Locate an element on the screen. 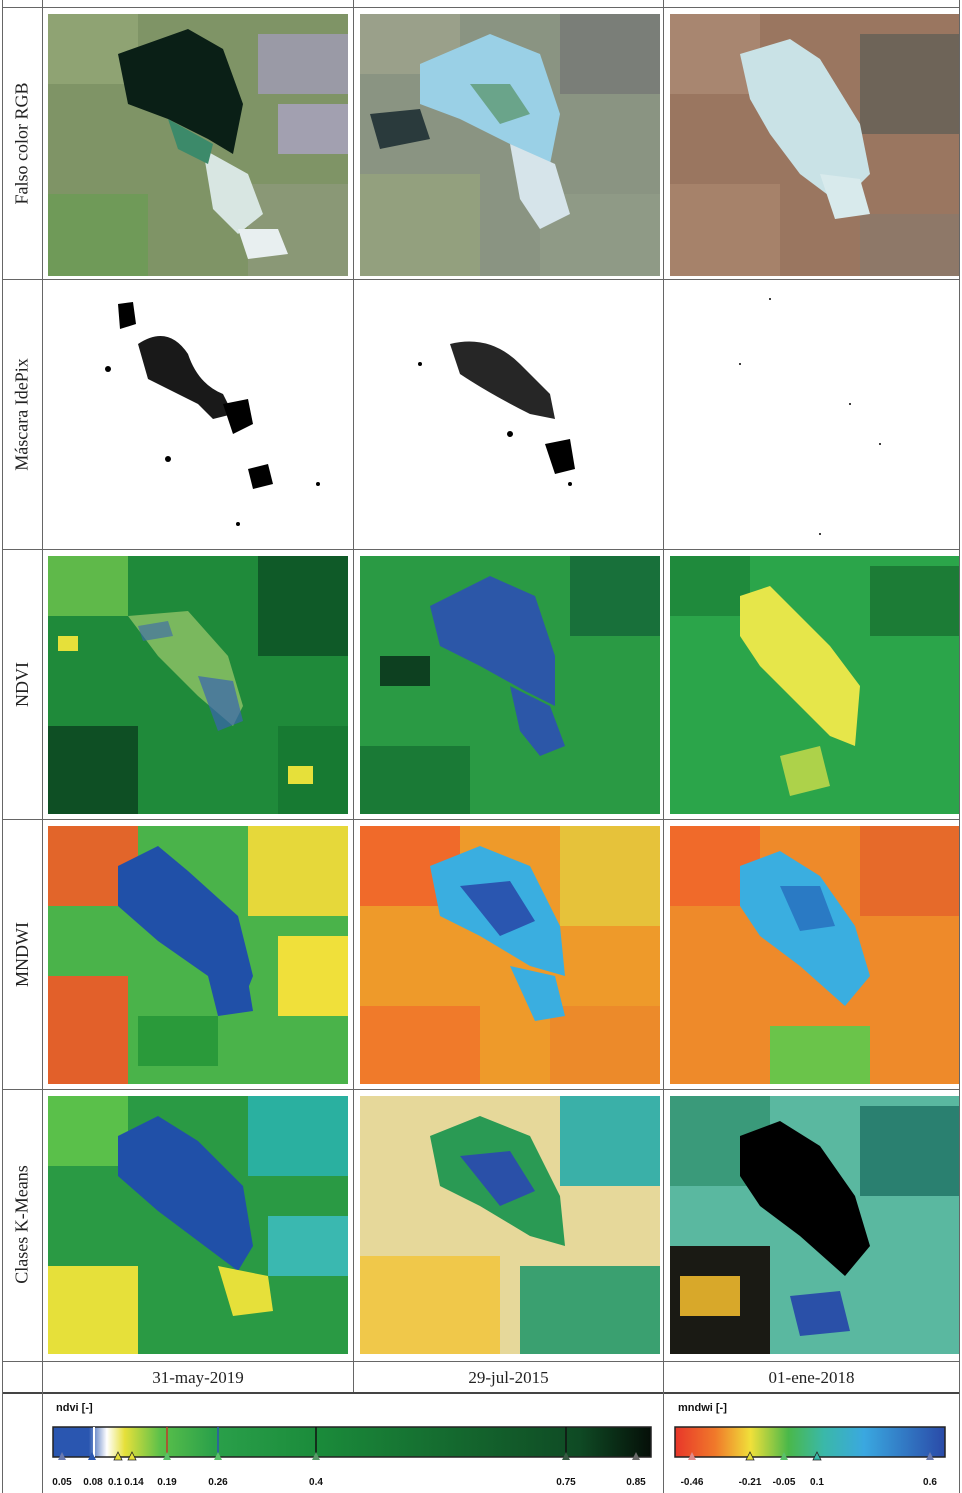 This screenshot has width=962, height=1493. row-label-mascara: Máscara IdePix is located at coordinates (22, 414).